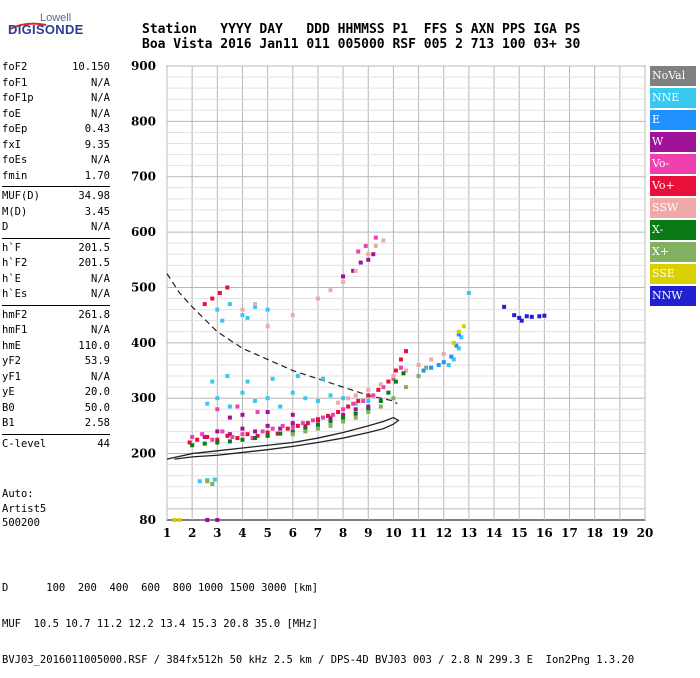 The width and height of the screenshot is (700, 678). I want to click on param-name: fxI, so click(11, 144).